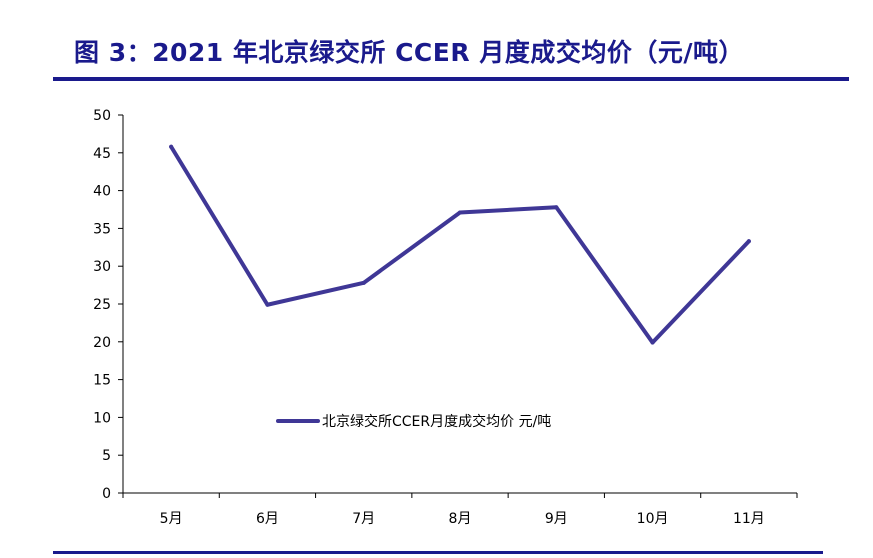 The height and width of the screenshot is (558, 873). Describe the element at coordinates (363, 519) in the screenshot. I see `x-tick-label: 7月` at that location.